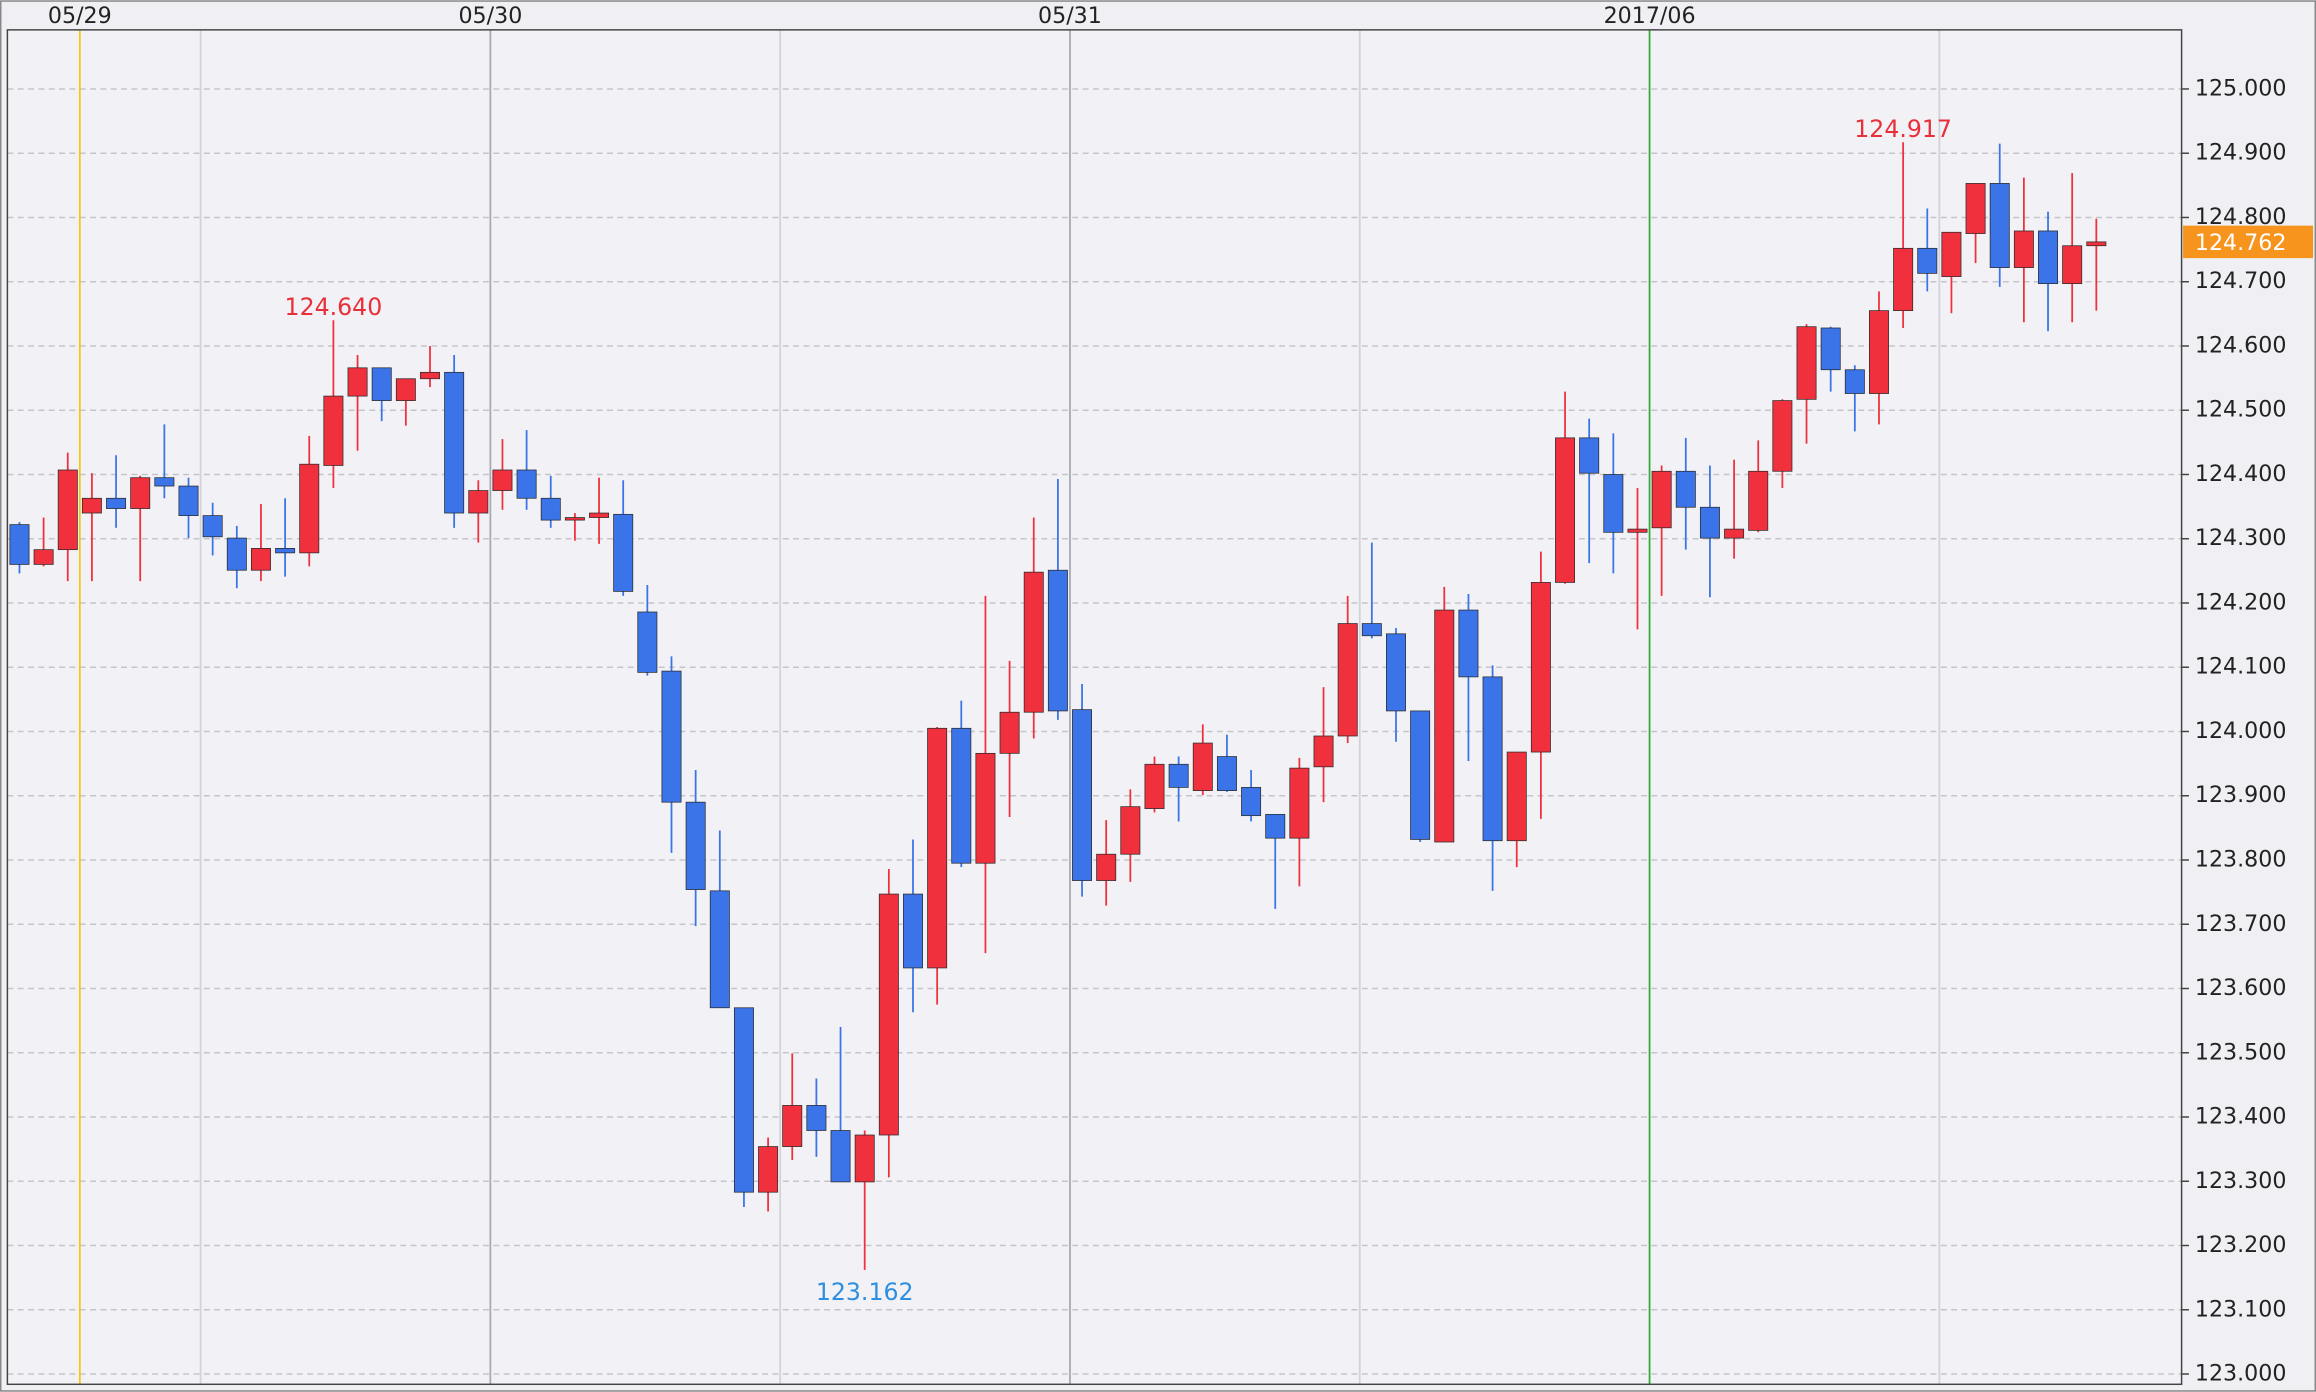 The height and width of the screenshot is (1392, 2316). What do you see at coordinates (2241, 410) in the screenshot?
I see `y-tick-label: 124.500` at bounding box center [2241, 410].